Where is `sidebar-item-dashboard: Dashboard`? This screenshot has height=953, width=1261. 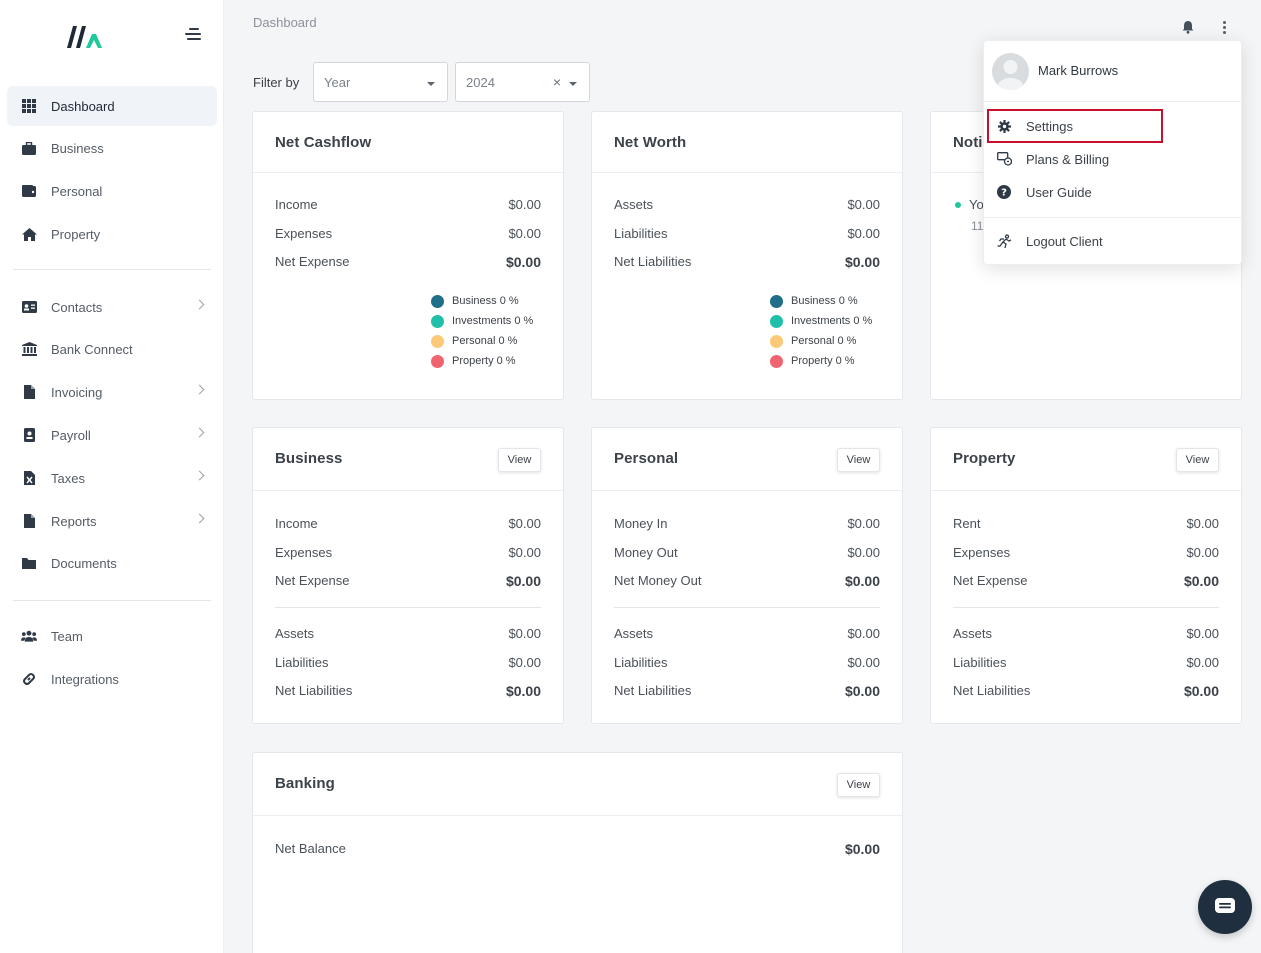 sidebar-item-dashboard: Dashboard is located at coordinates (112, 106).